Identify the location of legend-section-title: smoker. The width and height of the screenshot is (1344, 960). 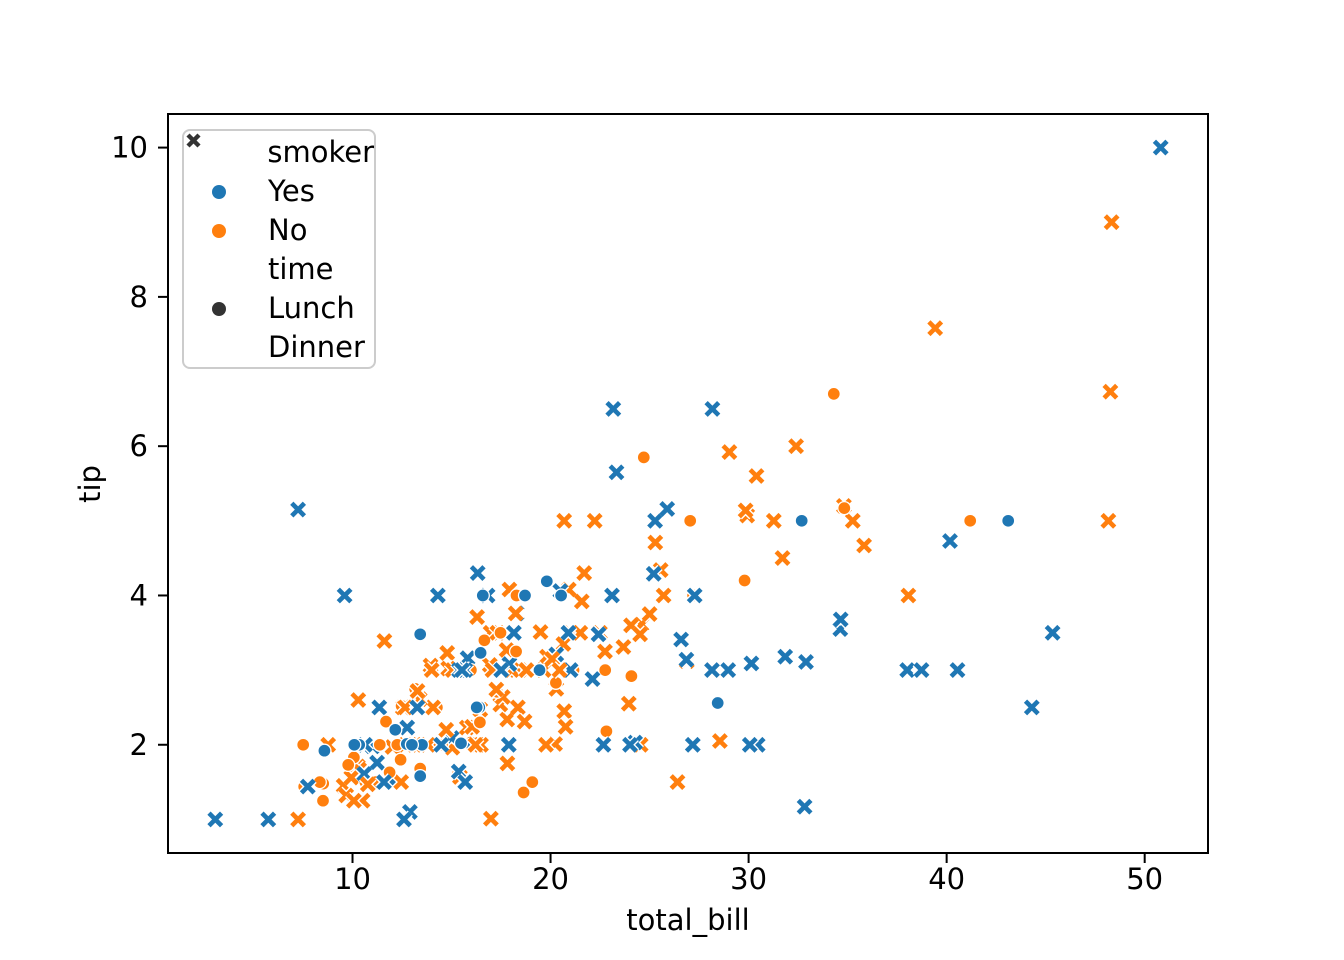
(320, 152).